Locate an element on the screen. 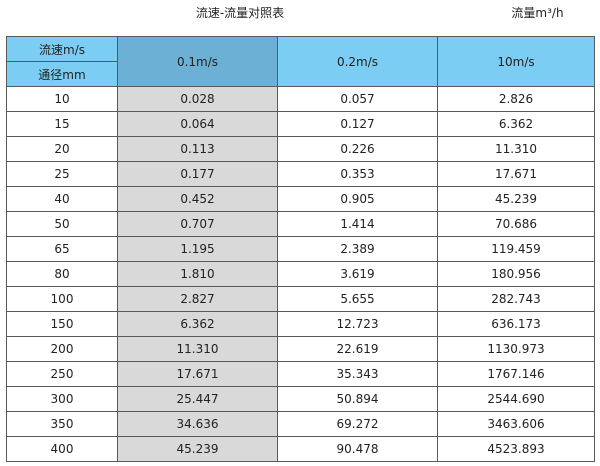  corner-velocity-header: 流速m/s is located at coordinates (62, 49).